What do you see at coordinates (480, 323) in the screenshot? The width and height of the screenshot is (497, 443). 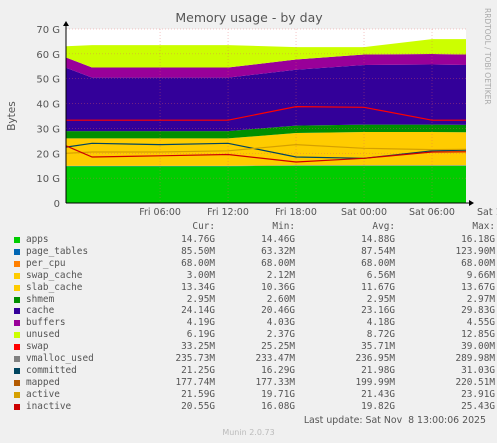 I see `legend-value-max: 4.55G` at bounding box center [480, 323].